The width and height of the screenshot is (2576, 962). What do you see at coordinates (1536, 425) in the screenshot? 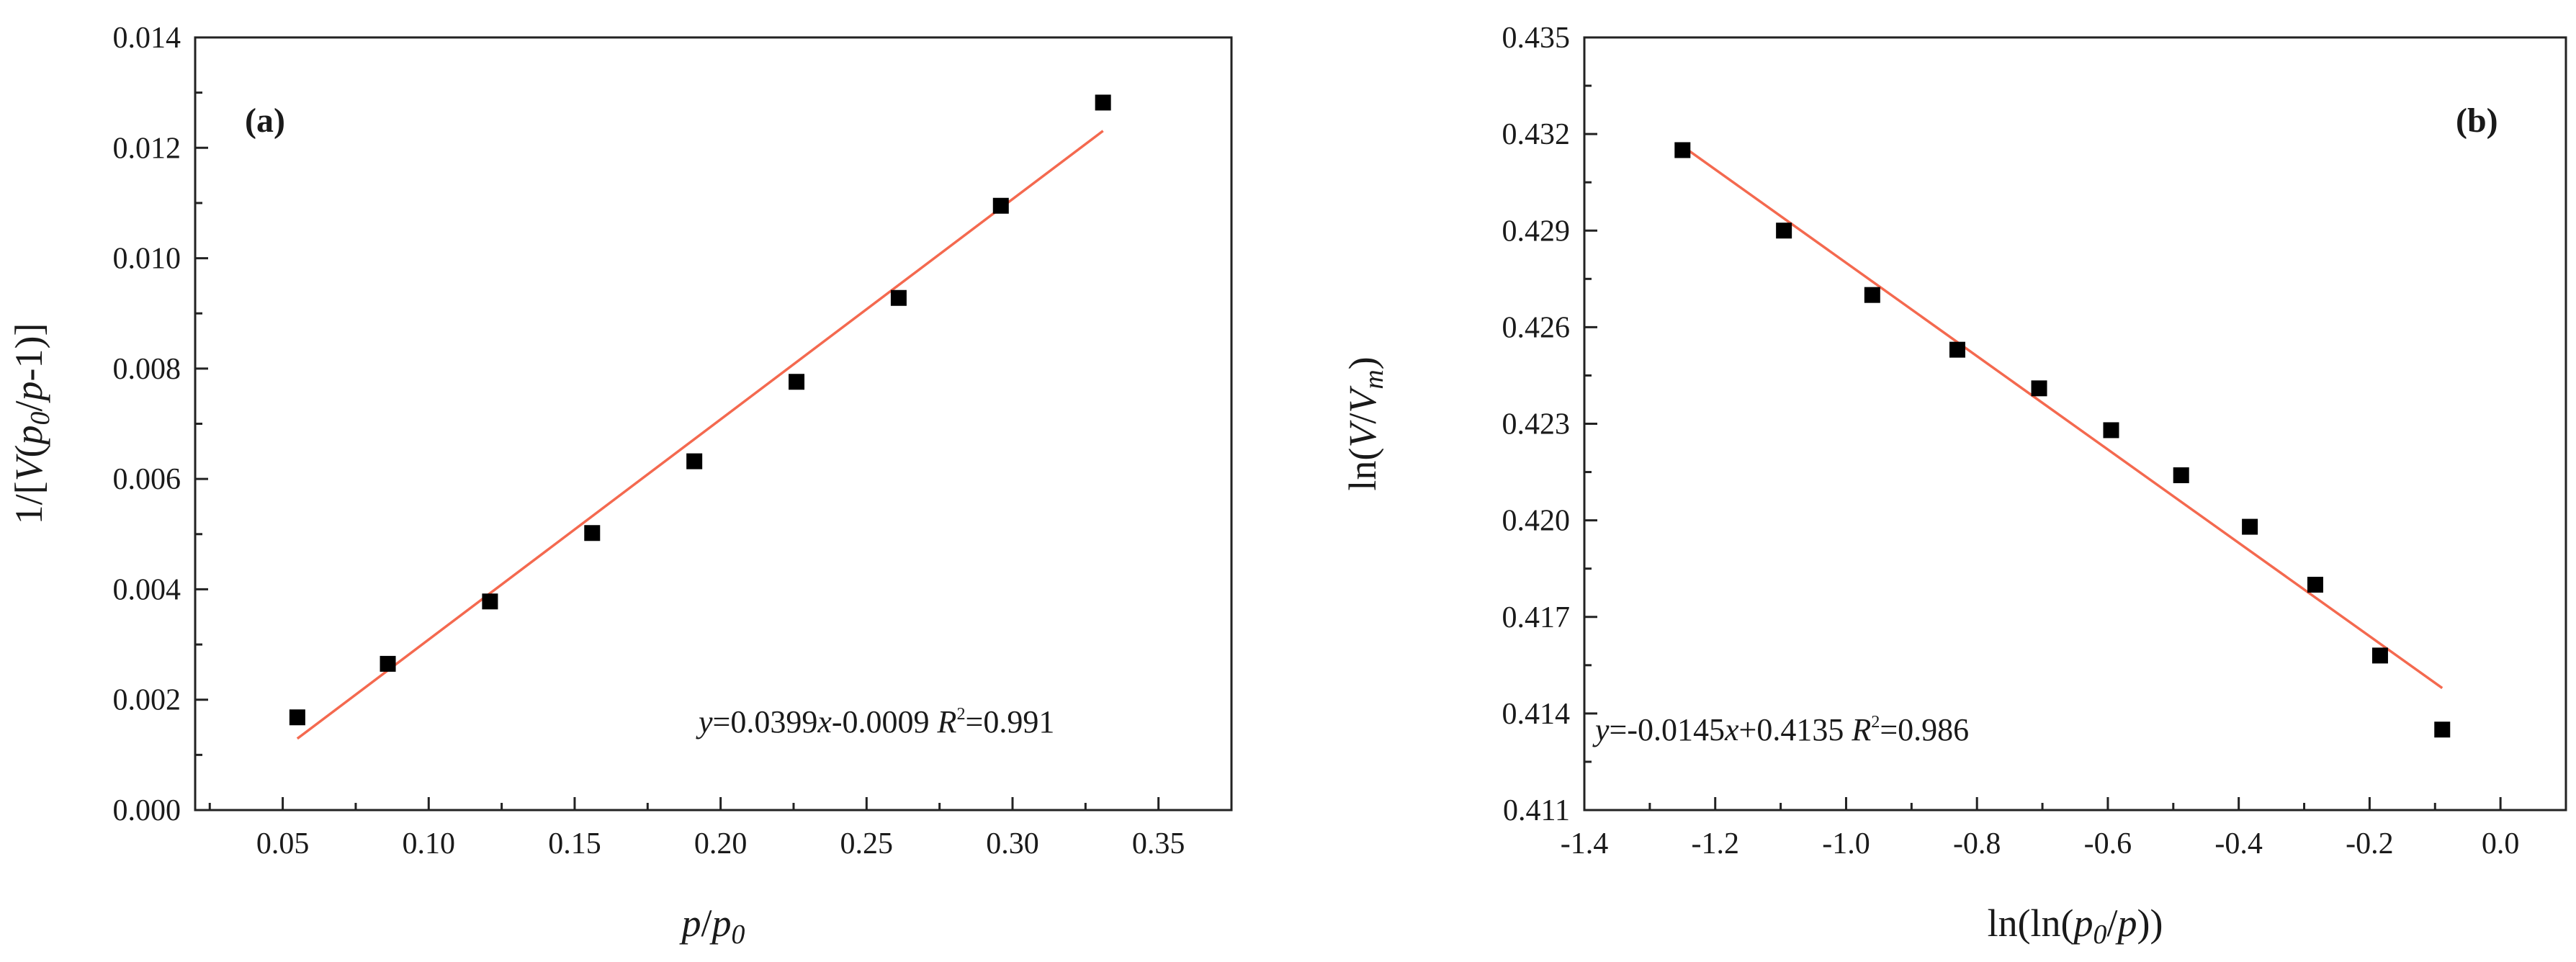
I see `y-tick-label: 0.423` at bounding box center [1536, 425].